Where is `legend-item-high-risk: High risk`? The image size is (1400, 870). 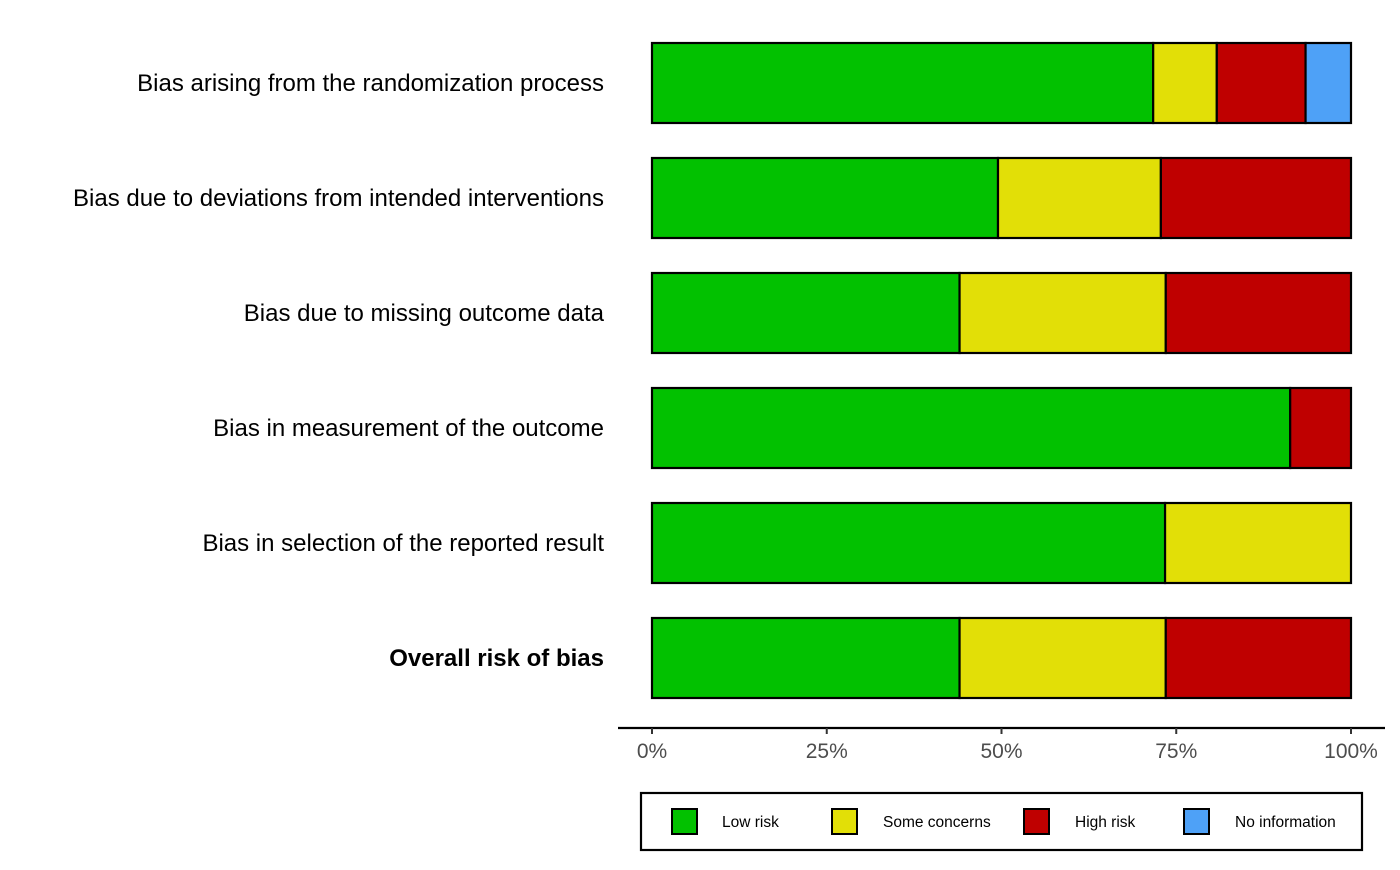 legend-item-high-risk: High risk is located at coordinates (1079, 821).